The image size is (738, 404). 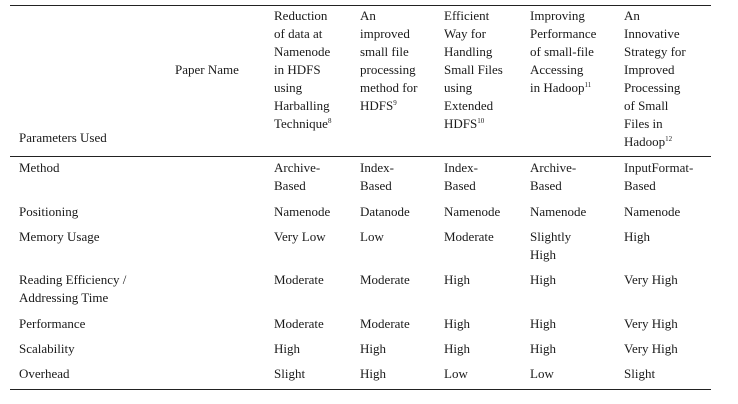 I want to click on row-value: Slightly High, so click(x=551, y=245).